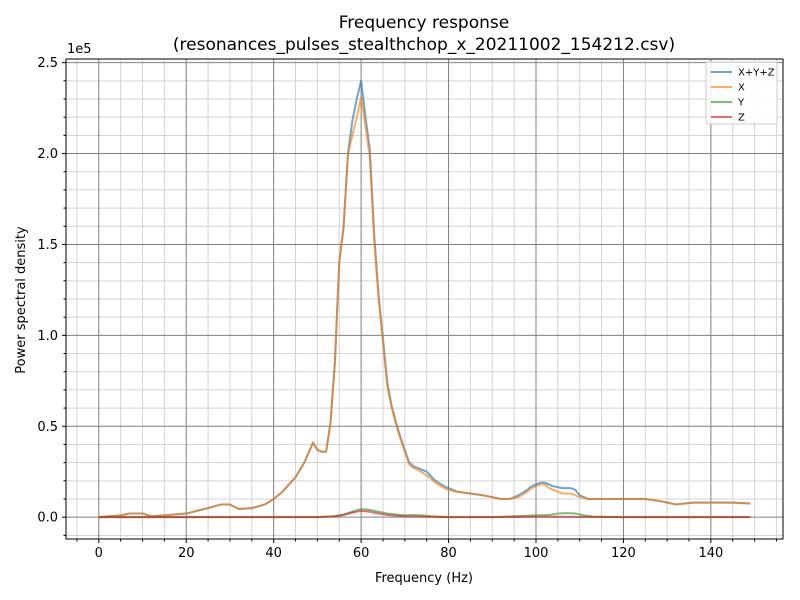 This screenshot has width=800, height=600. Describe the element at coordinates (741, 103) in the screenshot. I see `legend-label: Y` at that location.